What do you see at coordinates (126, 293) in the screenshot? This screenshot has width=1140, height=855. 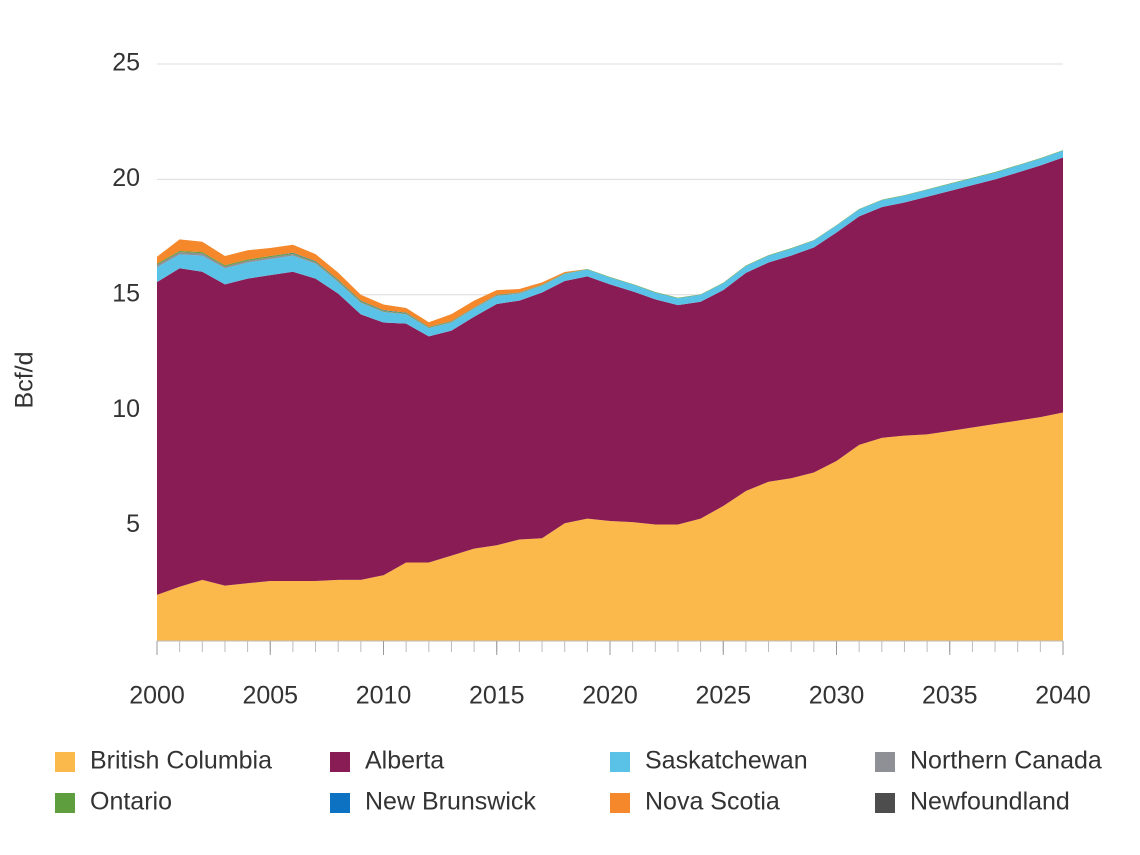 I see `y-tick-label: 15` at bounding box center [126, 293].